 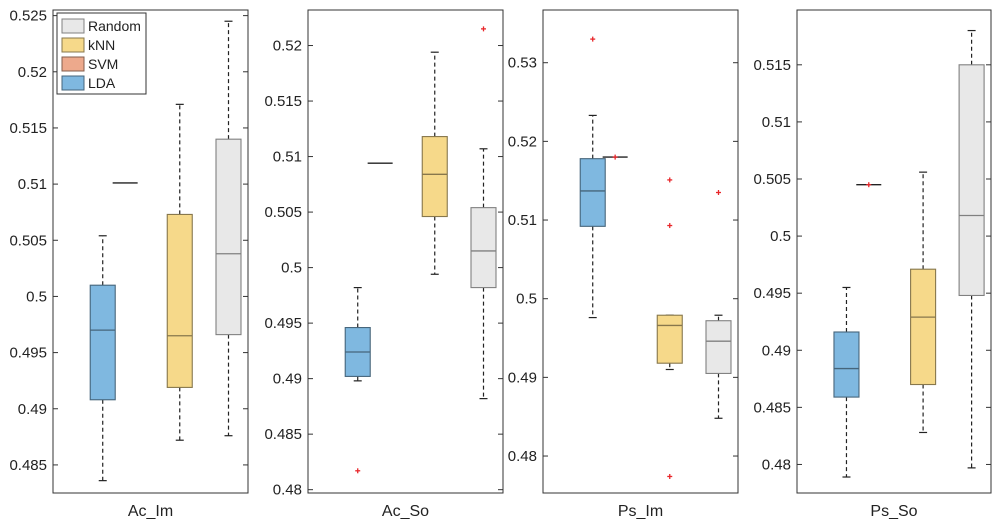 What do you see at coordinates (640, 511) in the screenshot?
I see `x-axis-label: Ps_Im` at bounding box center [640, 511].